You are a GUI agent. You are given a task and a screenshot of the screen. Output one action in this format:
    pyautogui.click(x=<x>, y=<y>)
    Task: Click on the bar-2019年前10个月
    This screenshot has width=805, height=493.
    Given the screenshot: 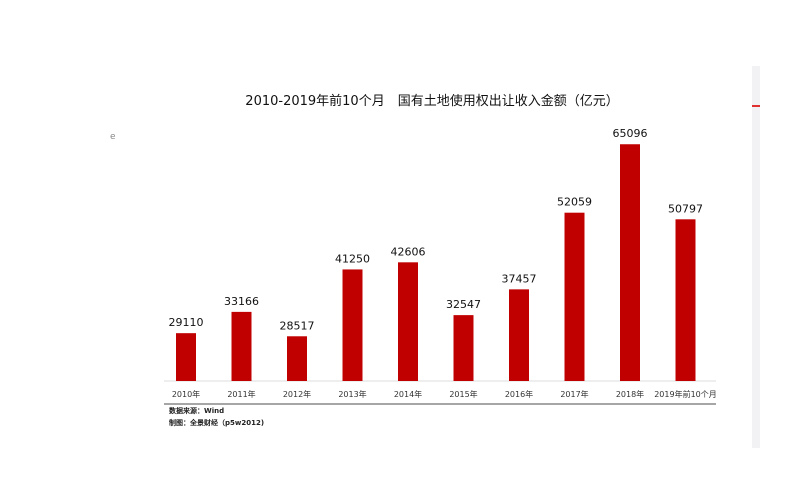 What is the action you would take?
    pyautogui.click(x=685, y=300)
    